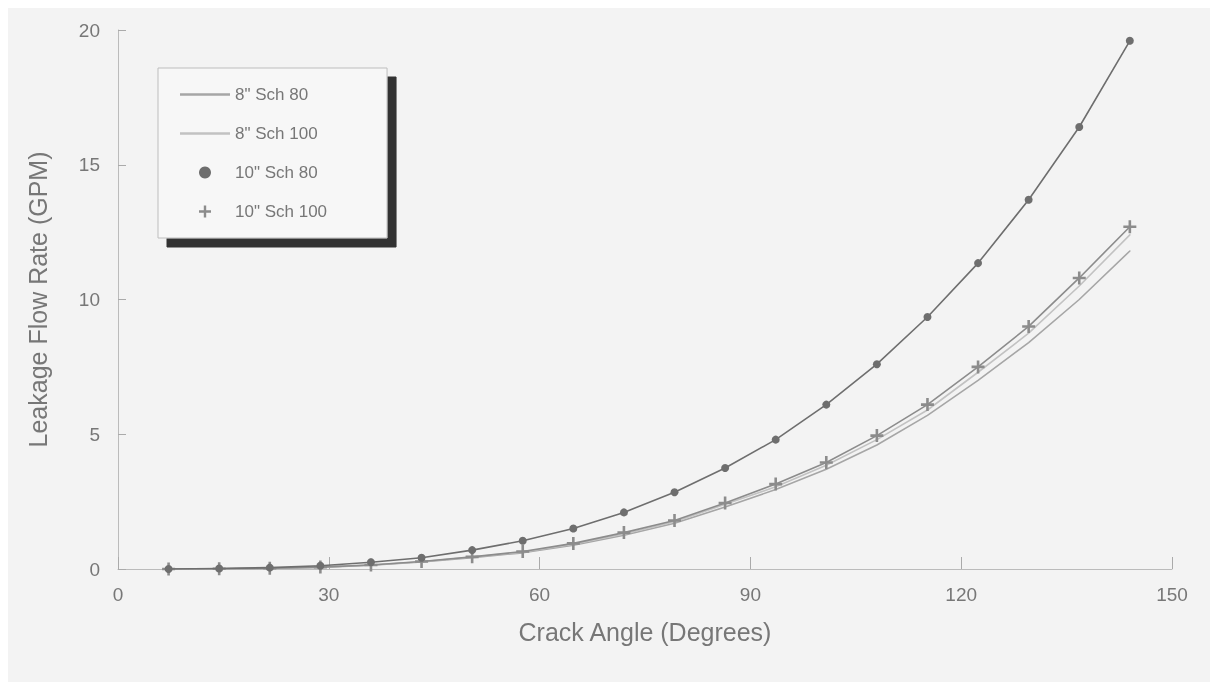 This screenshot has width=1218, height=690. What do you see at coordinates (37, 299) in the screenshot?
I see `y-axis-title: Leakage Flow Rate (GPM)` at bounding box center [37, 299].